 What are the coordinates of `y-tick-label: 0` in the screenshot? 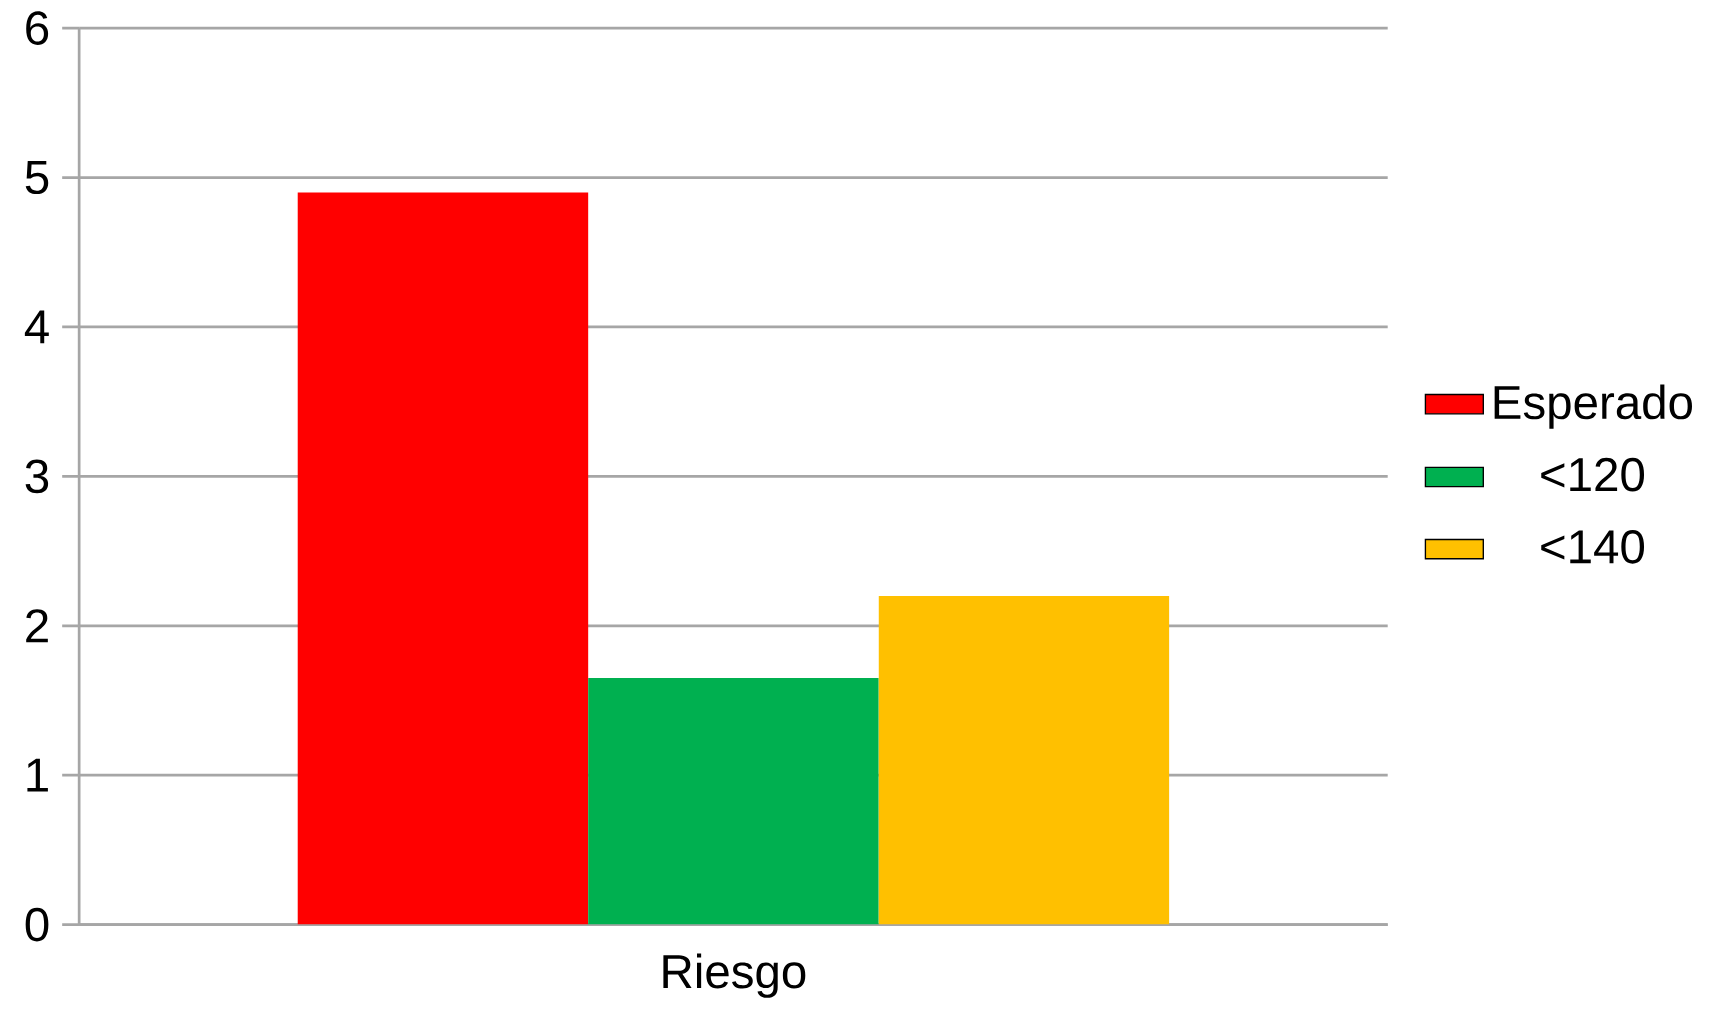 It's located at (37, 924).